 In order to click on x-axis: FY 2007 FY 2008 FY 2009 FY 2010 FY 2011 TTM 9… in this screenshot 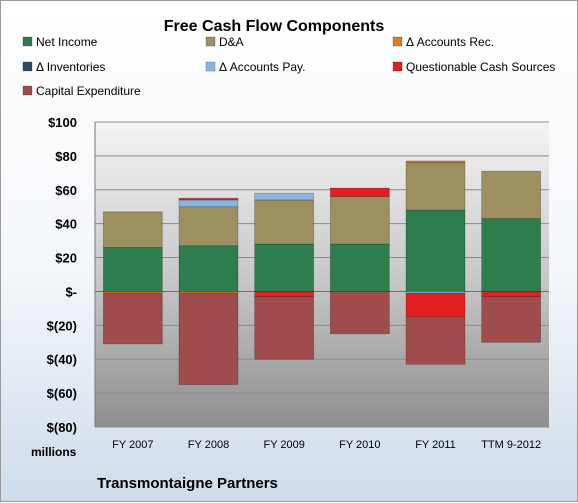, I will do `click(326, 445)`.